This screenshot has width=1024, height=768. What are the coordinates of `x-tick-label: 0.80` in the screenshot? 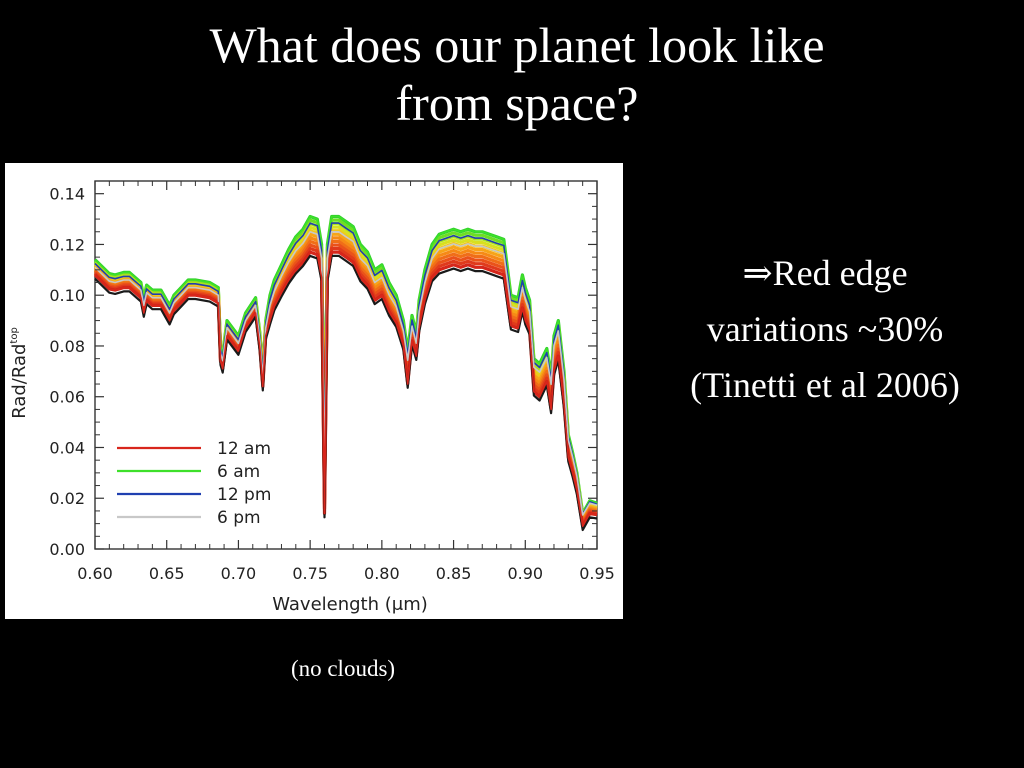 It's located at (382, 573).